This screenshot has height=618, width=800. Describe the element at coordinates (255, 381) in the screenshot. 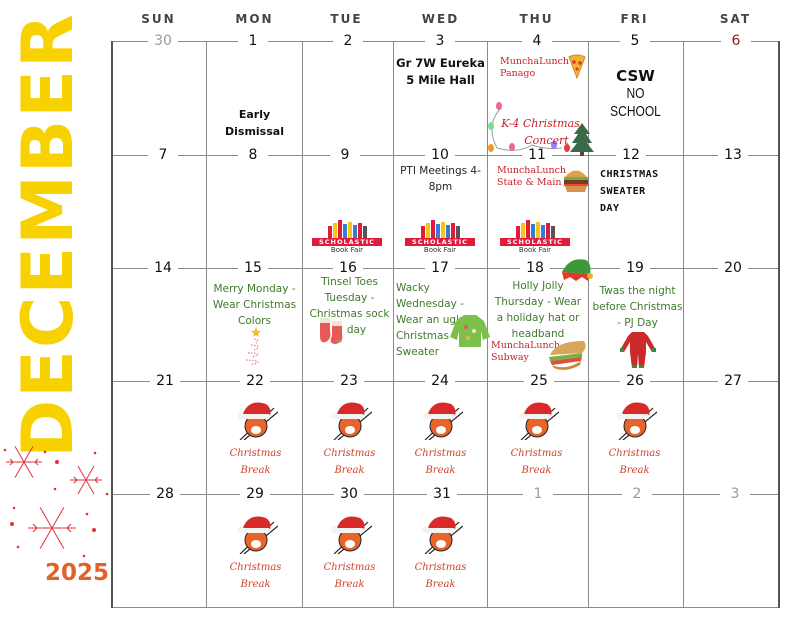

I see `day-number: 22` at that location.